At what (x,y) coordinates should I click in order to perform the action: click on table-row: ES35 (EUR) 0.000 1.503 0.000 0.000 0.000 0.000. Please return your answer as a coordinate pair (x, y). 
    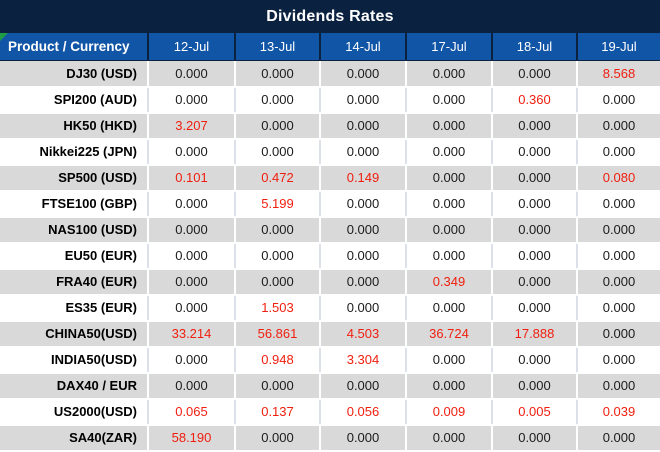
    Looking at the image, I should click on (330, 308).